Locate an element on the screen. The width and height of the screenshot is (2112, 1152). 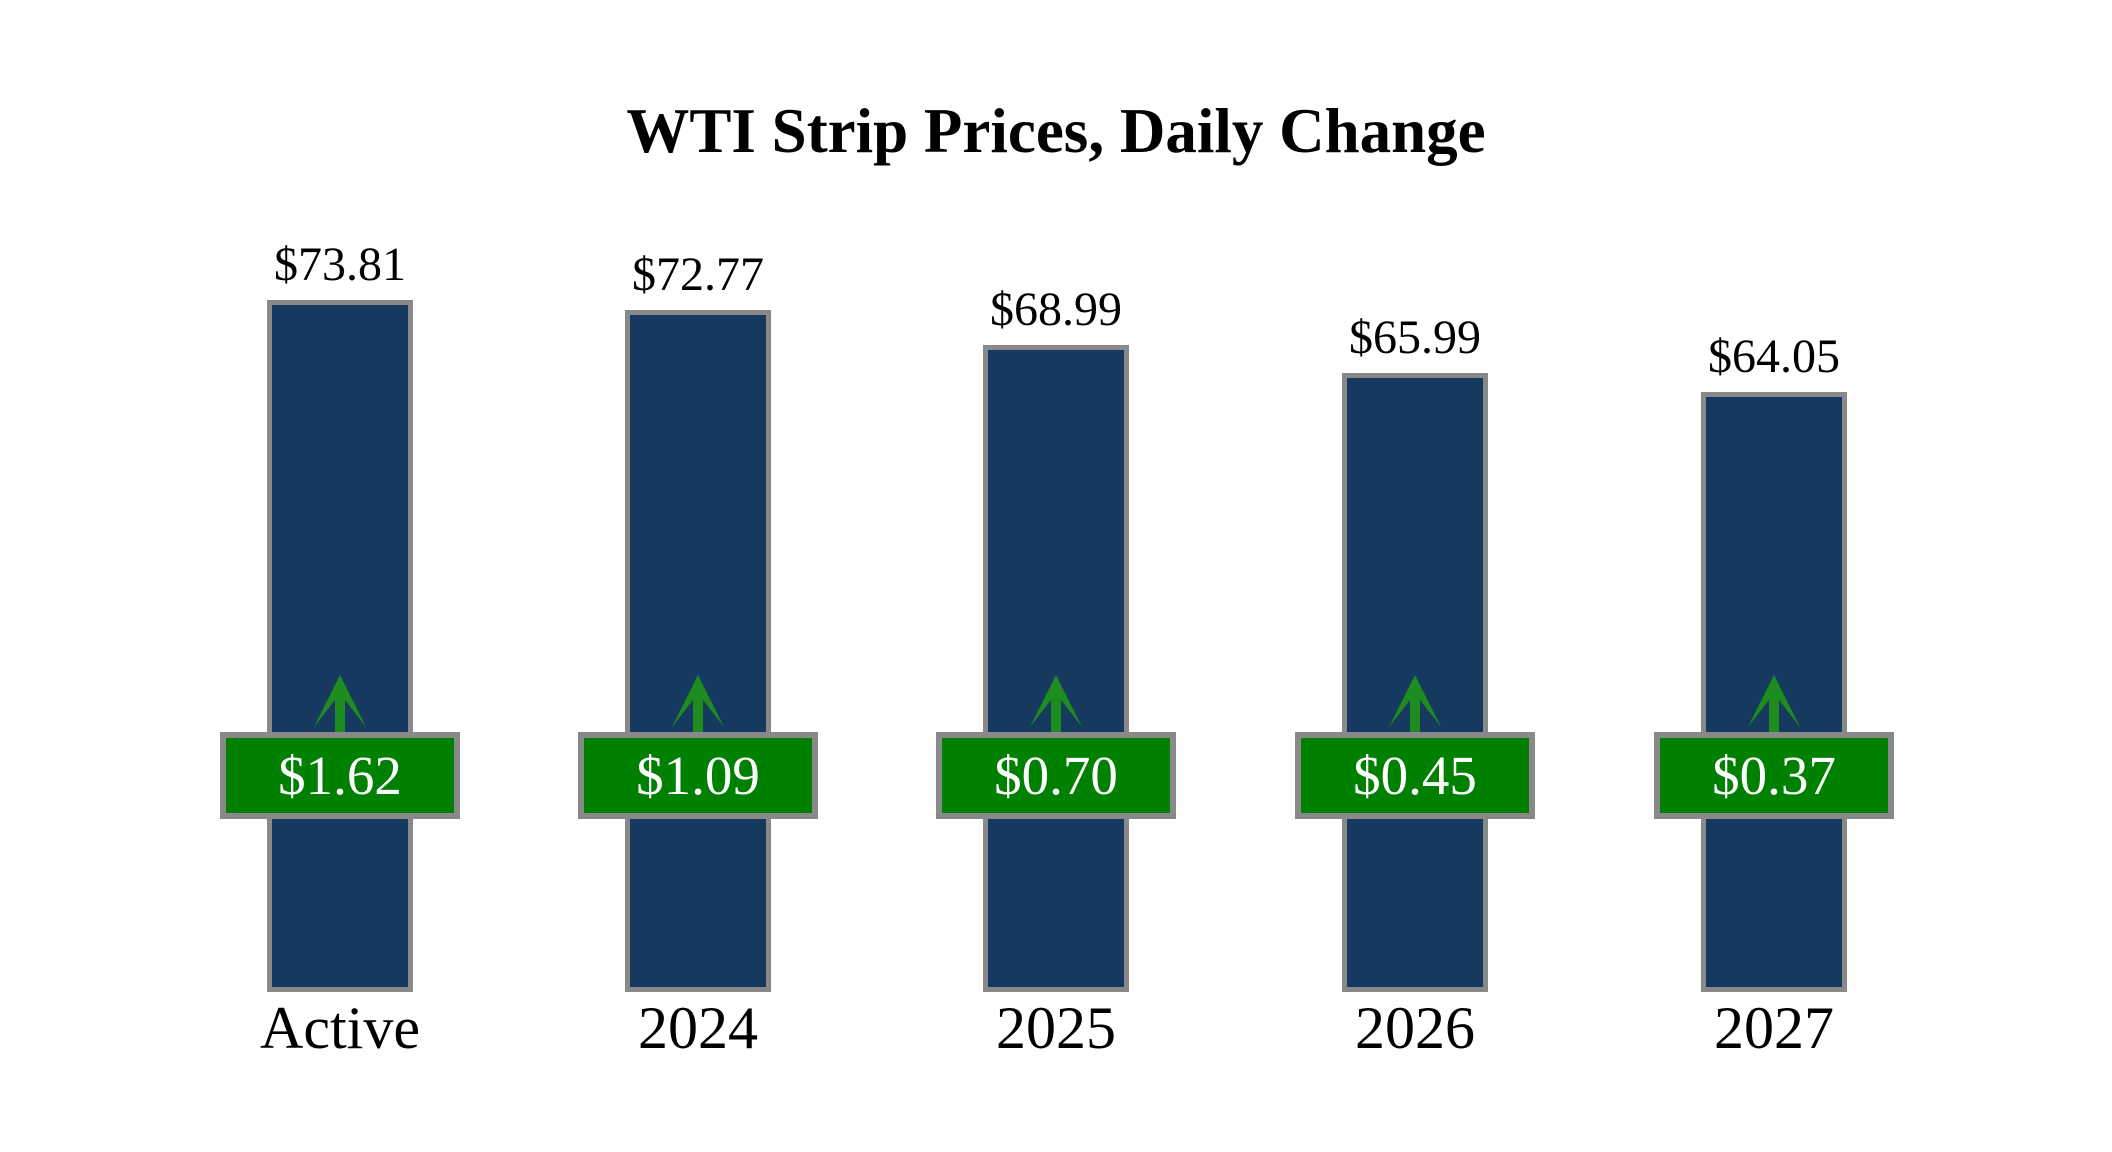
change-badge: $0.70 is located at coordinates (1056, 775).